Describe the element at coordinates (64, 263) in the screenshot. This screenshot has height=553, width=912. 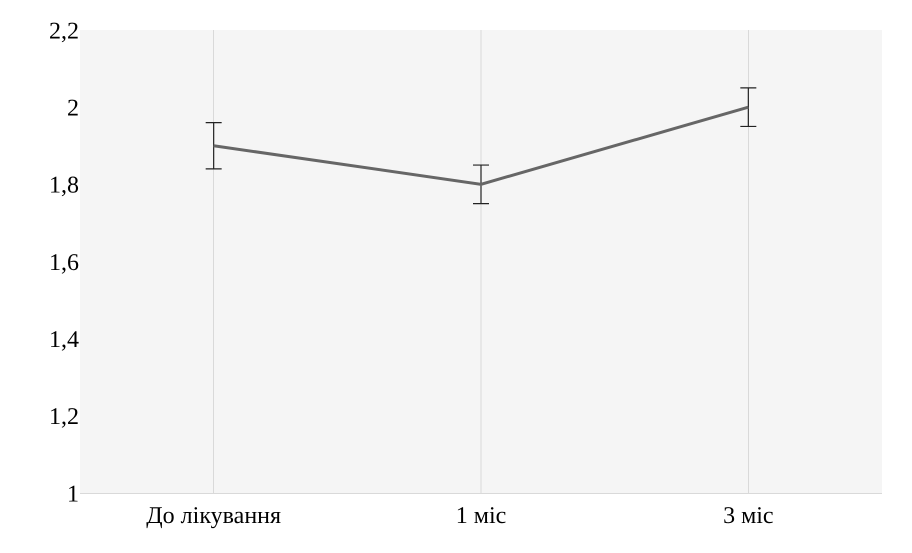
I see `y-tick-label: 1,6` at that location.